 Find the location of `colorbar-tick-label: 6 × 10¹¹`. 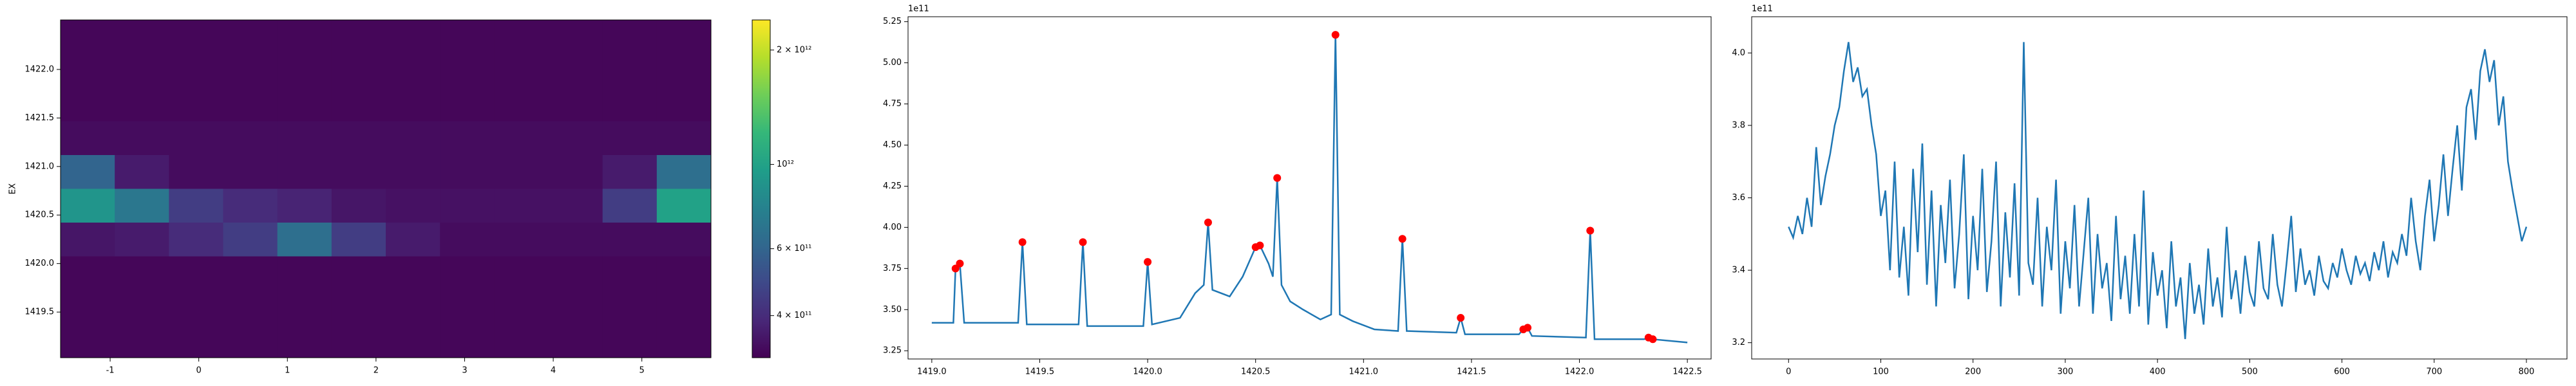

colorbar-tick-label: 6 × 10¹¹ is located at coordinates (794, 248).